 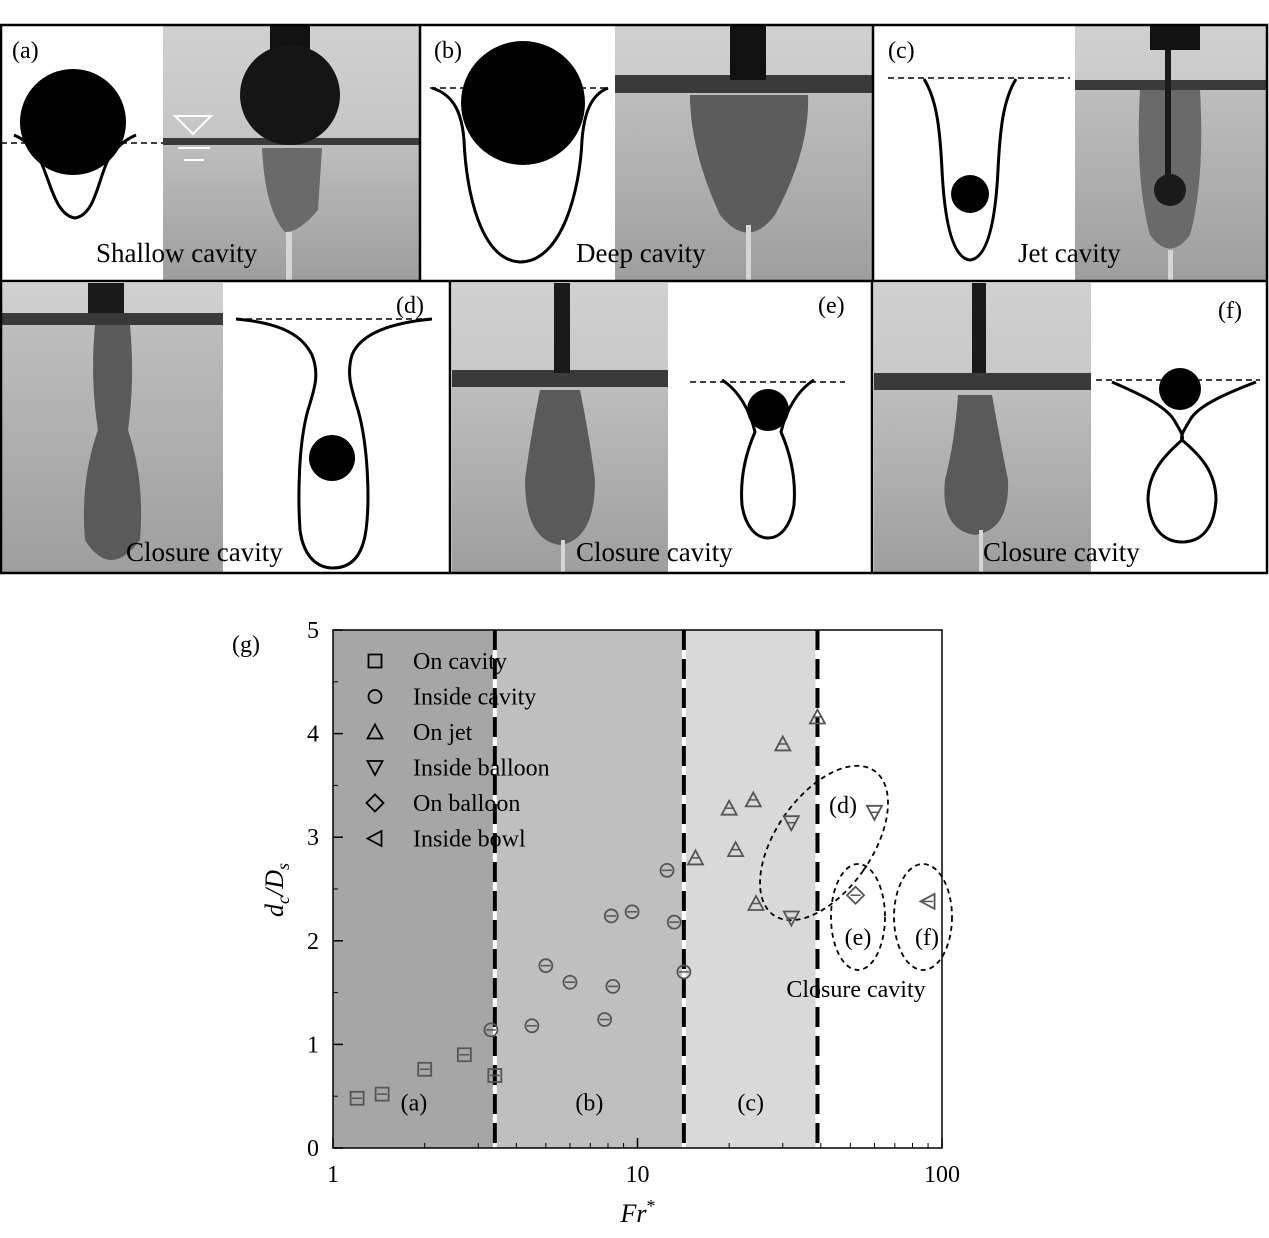 I want to click on annotation-3: Closure cavity, so click(x=855, y=990).